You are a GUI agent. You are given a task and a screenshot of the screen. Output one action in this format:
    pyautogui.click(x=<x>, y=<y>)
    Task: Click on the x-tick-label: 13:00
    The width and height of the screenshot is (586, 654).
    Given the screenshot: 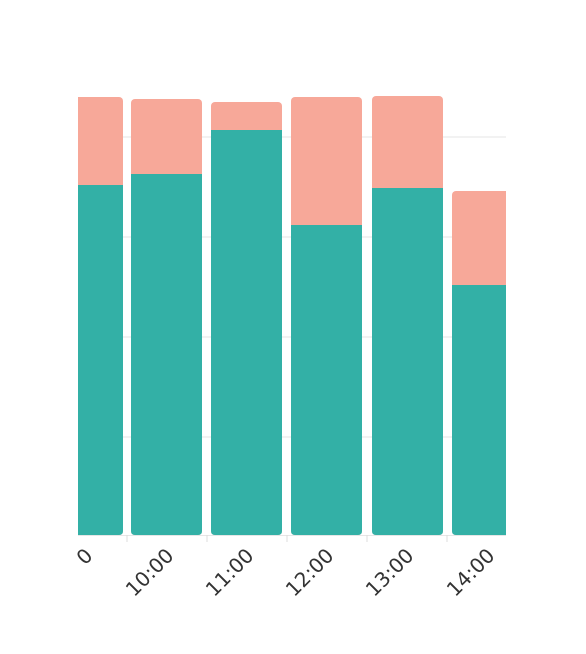 What is the action you would take?
    pyautogui.click(x=390, y=572)
    